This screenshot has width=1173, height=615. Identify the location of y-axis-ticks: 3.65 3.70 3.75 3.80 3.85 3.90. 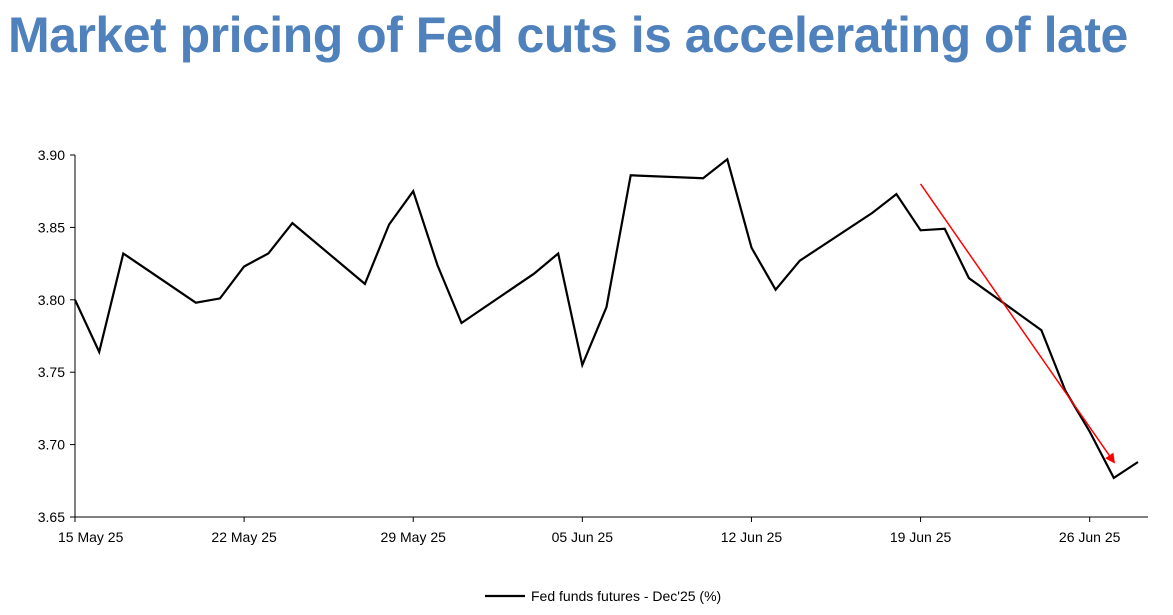
(56, 336).